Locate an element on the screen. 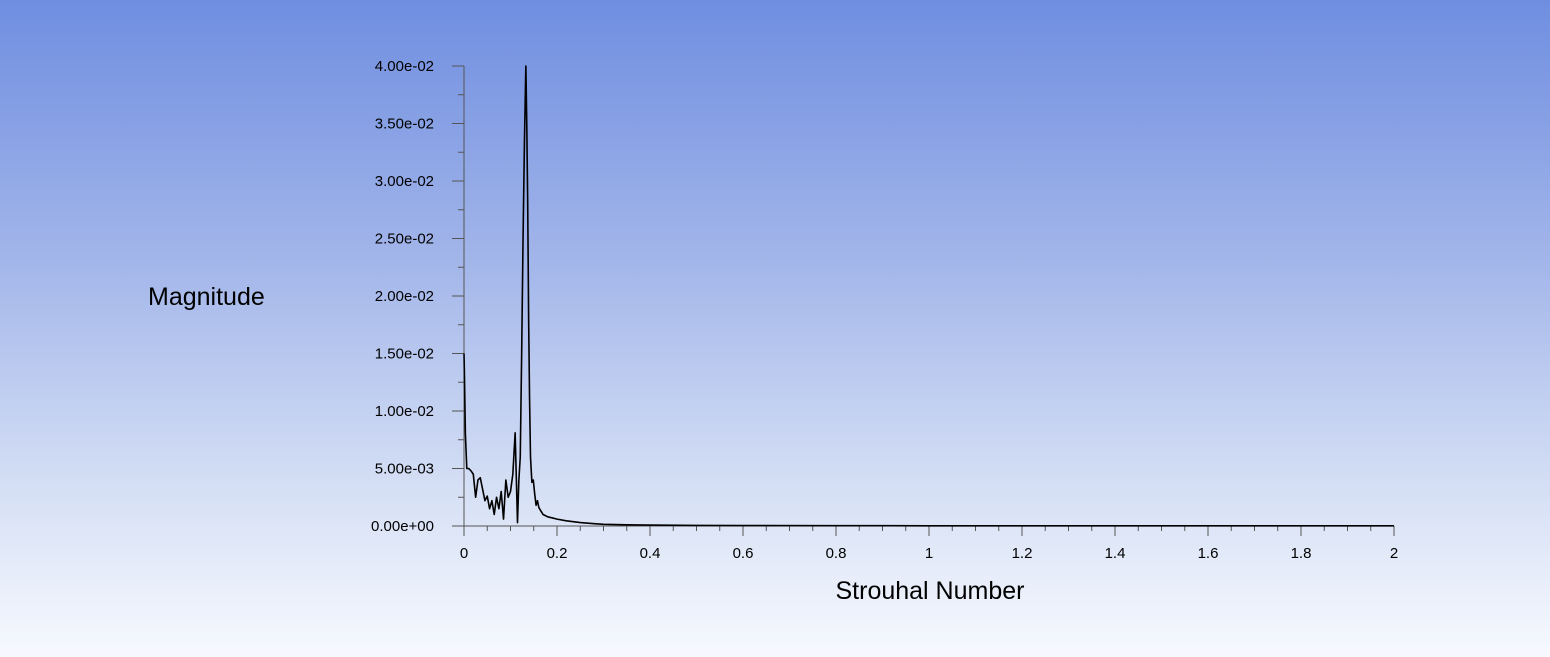  x-axis-title: Strouhal Number is located at coordinates (930, 591).